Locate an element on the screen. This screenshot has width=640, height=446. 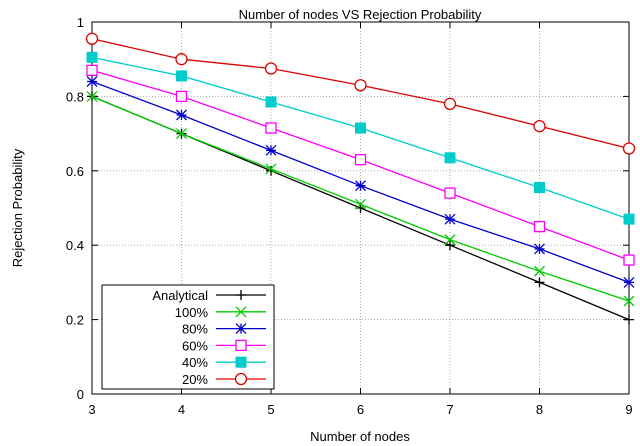
x-tick-label: 5 is located at coordinates (270, 409).